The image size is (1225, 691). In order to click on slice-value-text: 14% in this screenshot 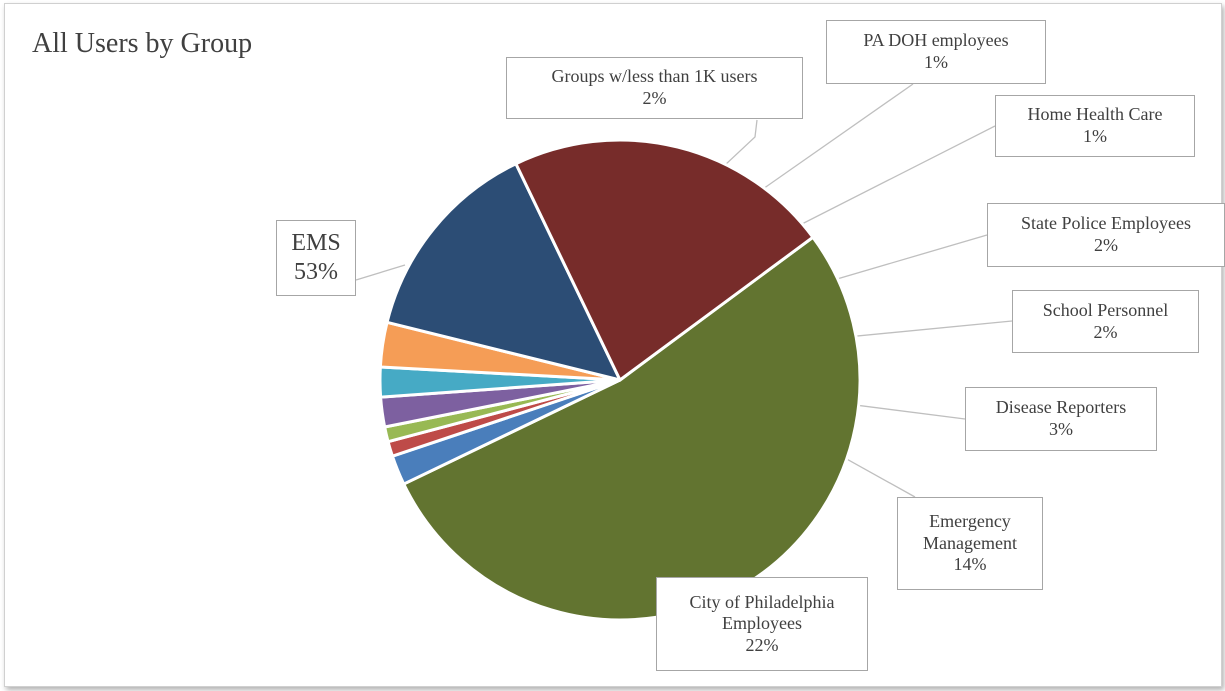, I will do `click(970, 564)`.